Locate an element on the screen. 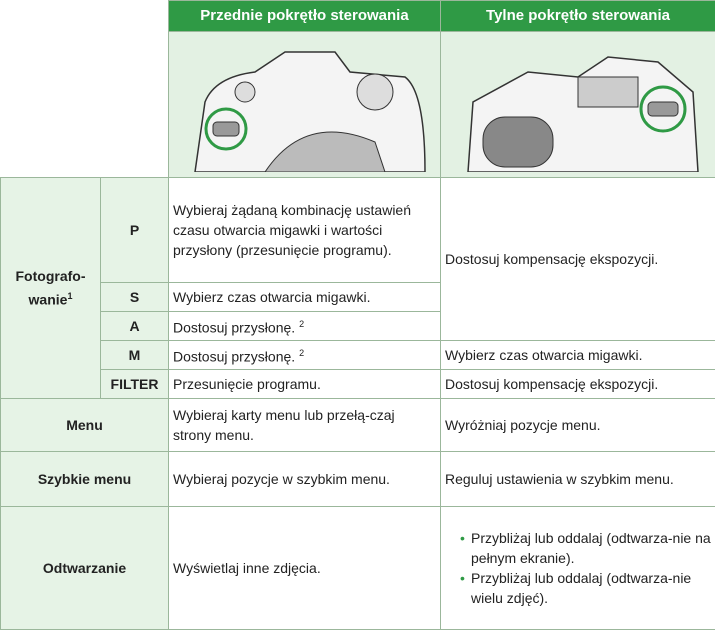 The width and height of the screenshot is (715, 638). row-label: Szybkie menu is located at coordinates (84, 479).